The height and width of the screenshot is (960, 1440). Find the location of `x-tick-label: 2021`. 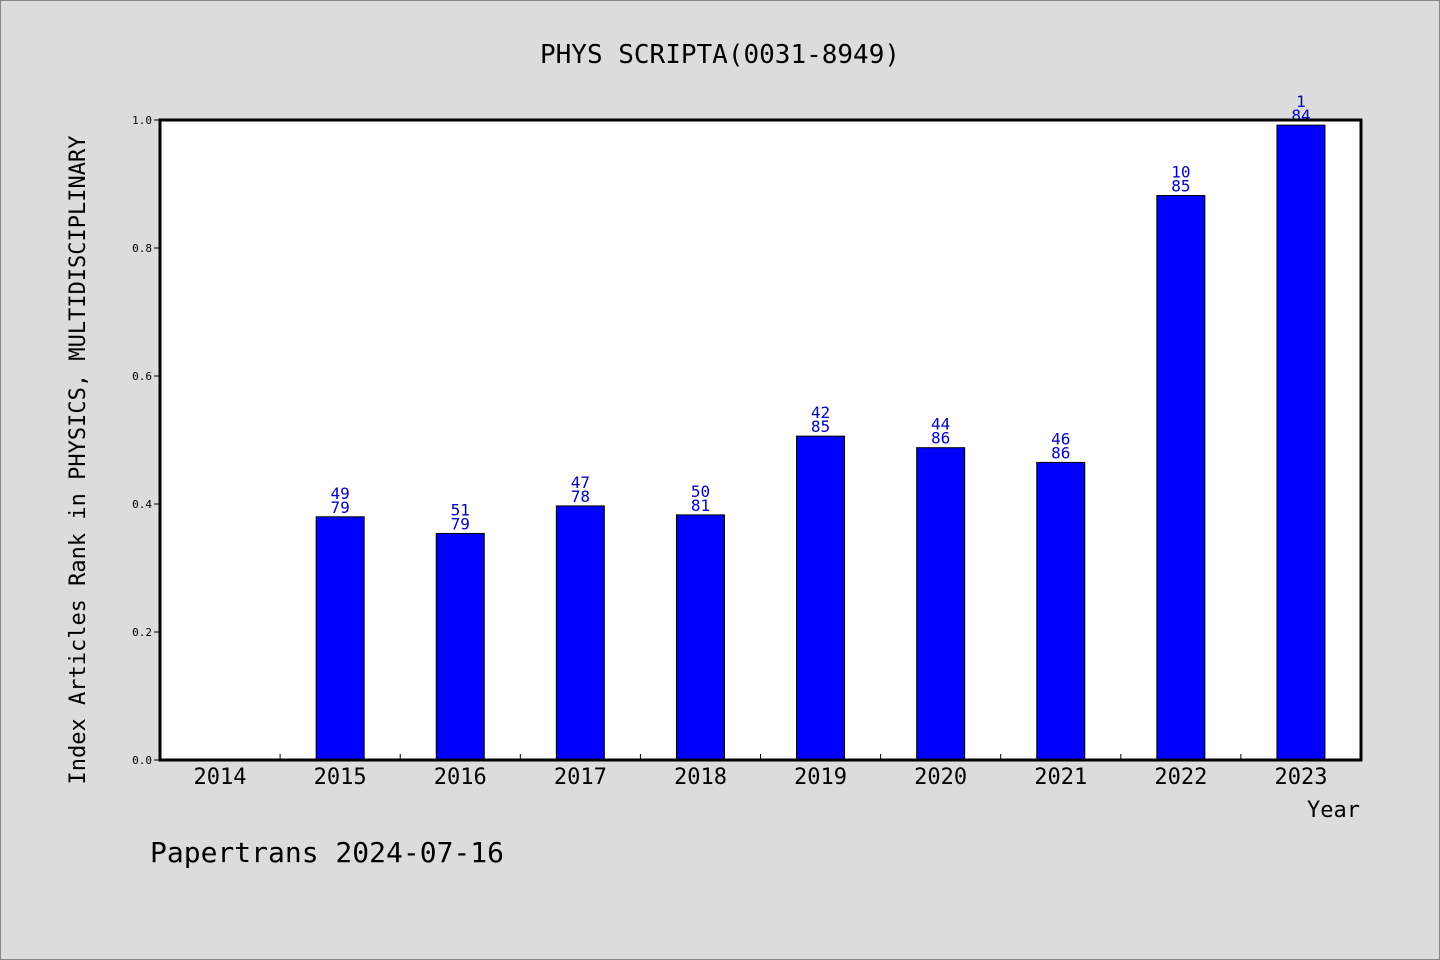

x-tick-label: 2021 is located at coordinates (1060, 777).